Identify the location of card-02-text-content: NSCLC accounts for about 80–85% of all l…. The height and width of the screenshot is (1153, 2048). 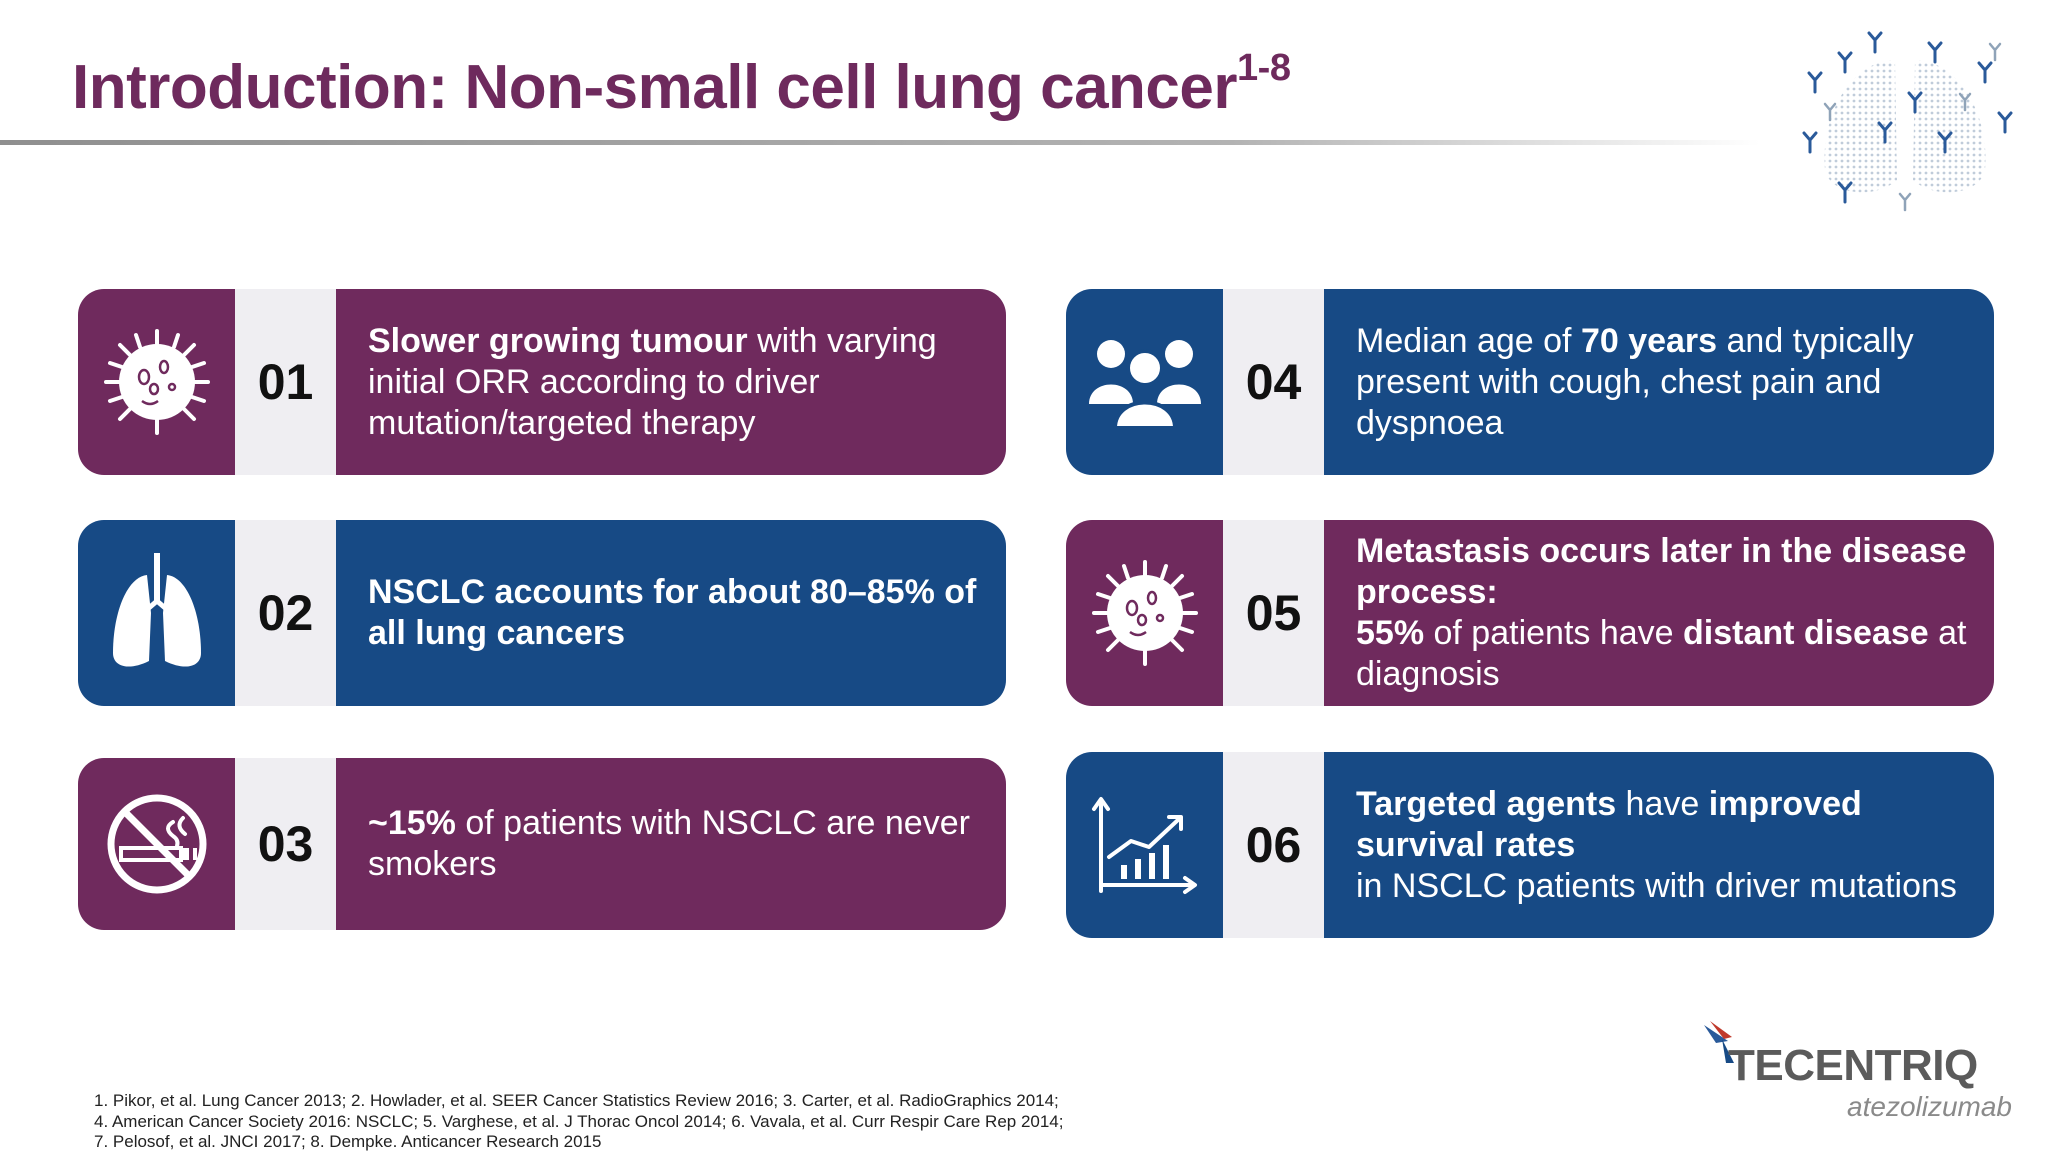
(675, 613).